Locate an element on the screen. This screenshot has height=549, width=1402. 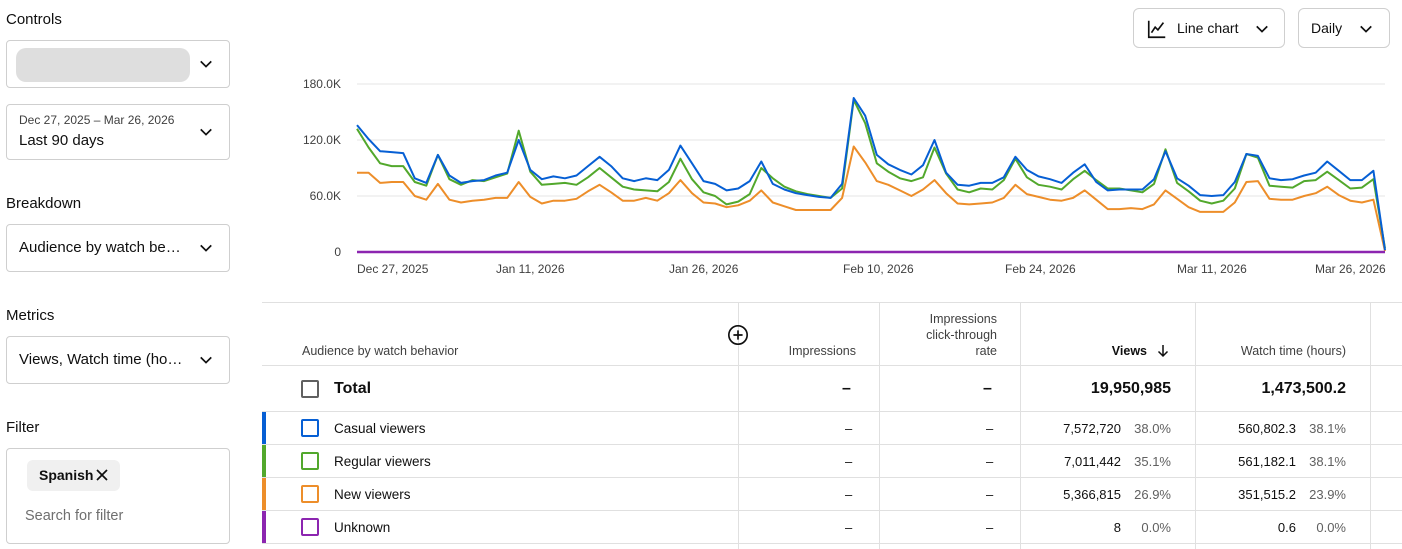
row-checkbox-casual-viewers is located at coordinates (310, 428).